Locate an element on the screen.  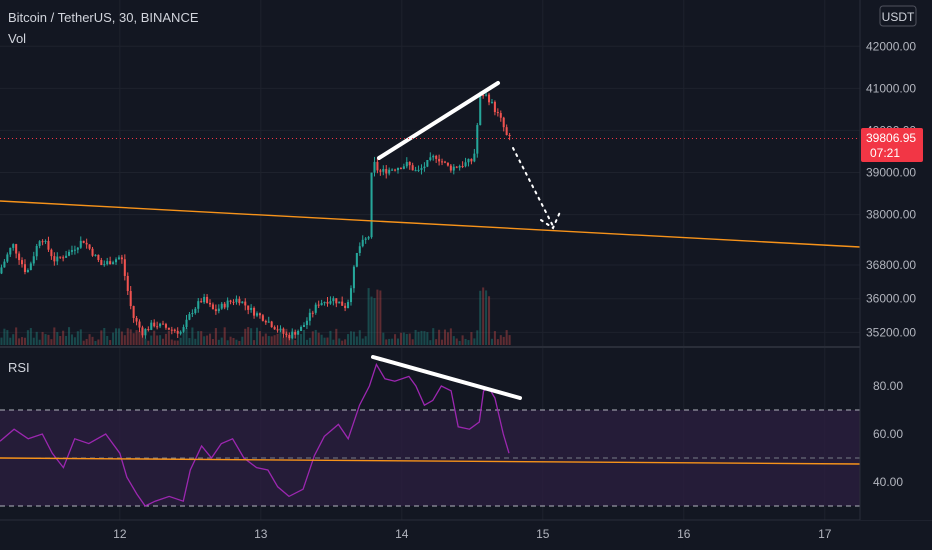
volume-bars is located at coordinates (255, 316).